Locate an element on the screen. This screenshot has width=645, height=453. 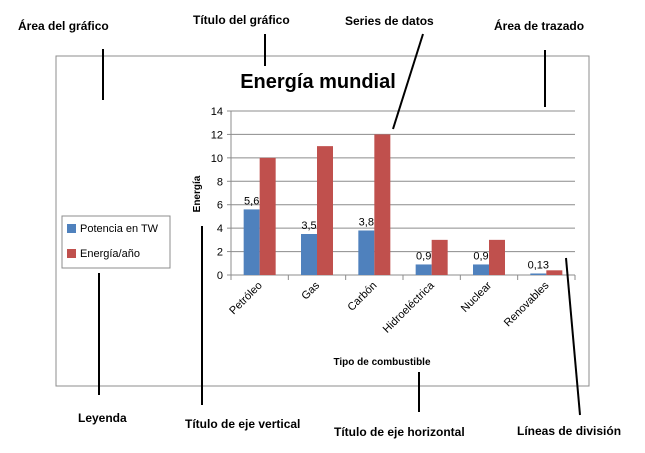
pointer-gridlines is located at coordinates (573, 336).